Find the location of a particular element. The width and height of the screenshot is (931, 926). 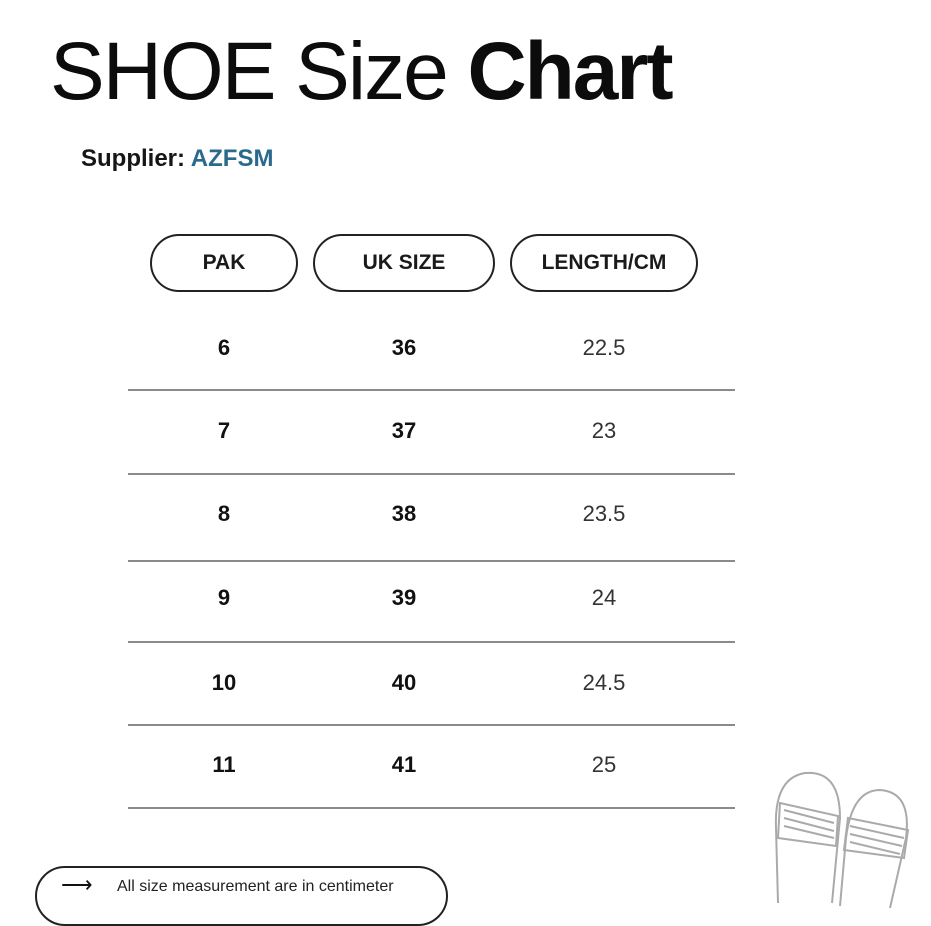

supplier-value: AZFSM is located at coordinates (232, 158).